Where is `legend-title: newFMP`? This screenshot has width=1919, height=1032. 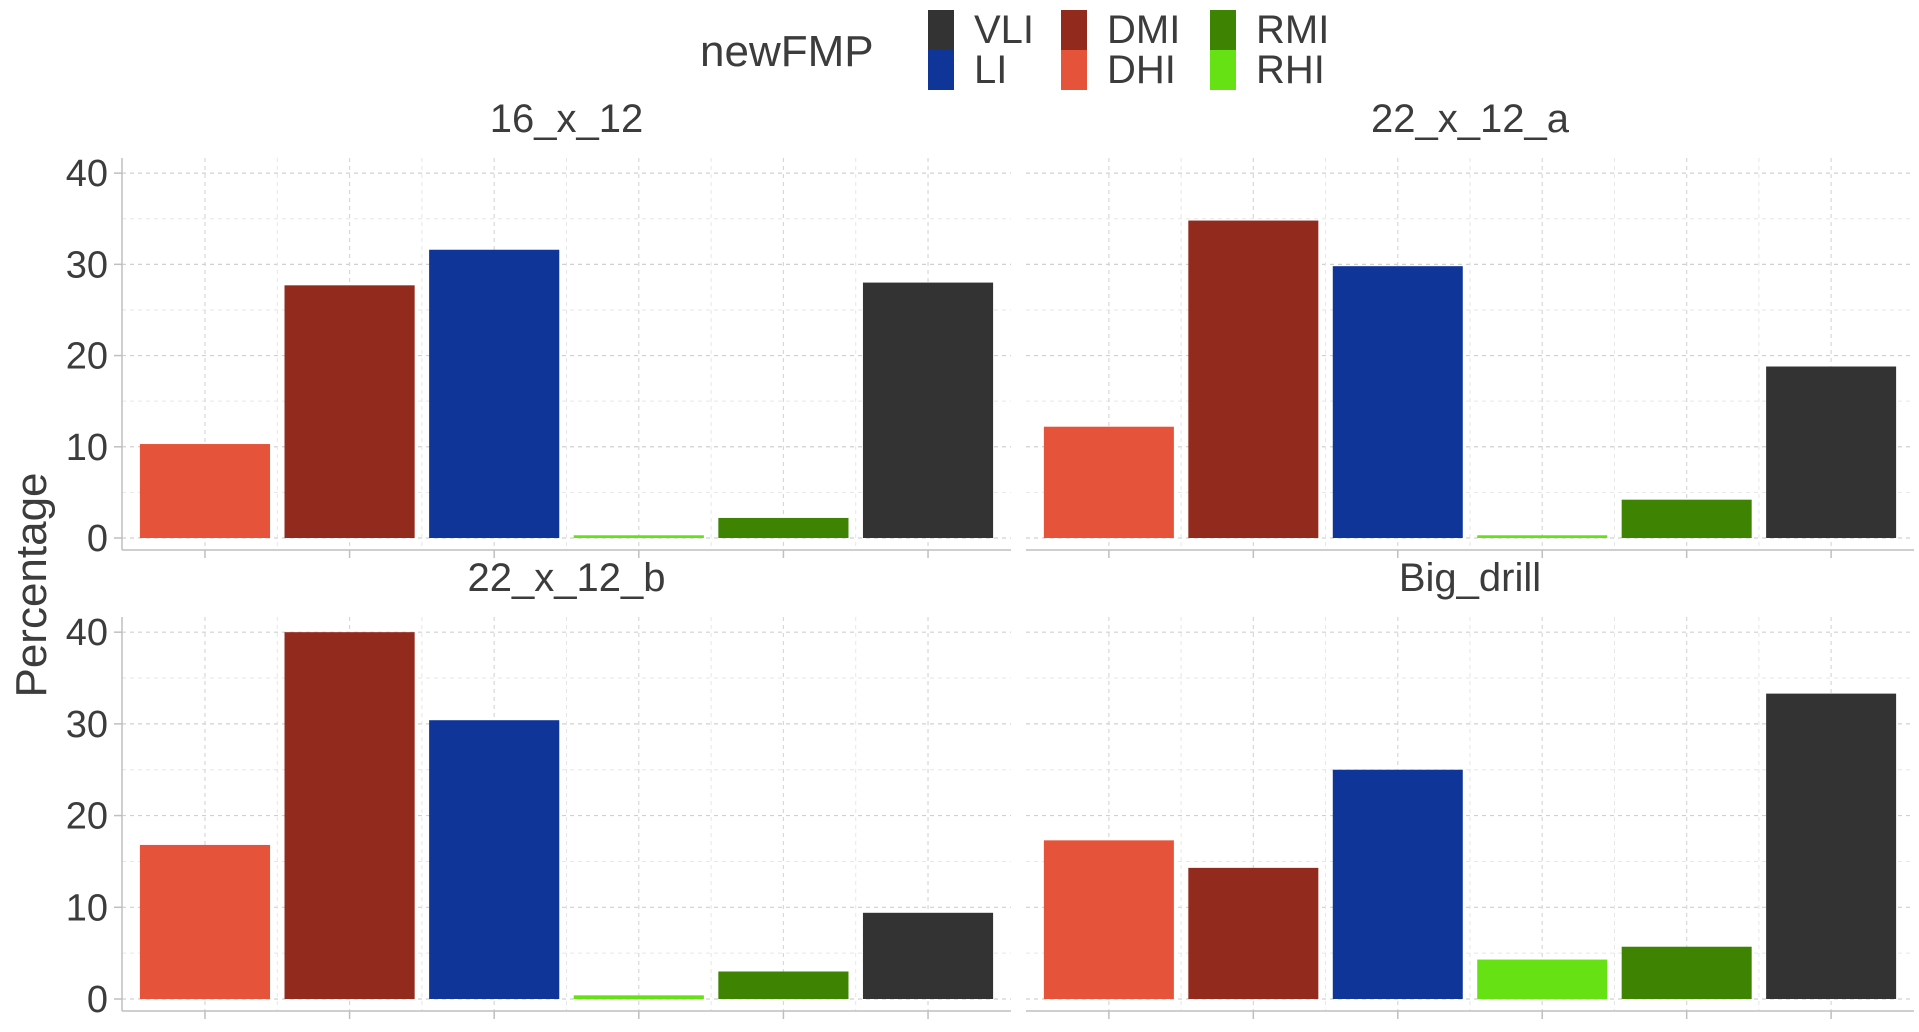
legend-title: newFMP is located at coordinates (787, 51).